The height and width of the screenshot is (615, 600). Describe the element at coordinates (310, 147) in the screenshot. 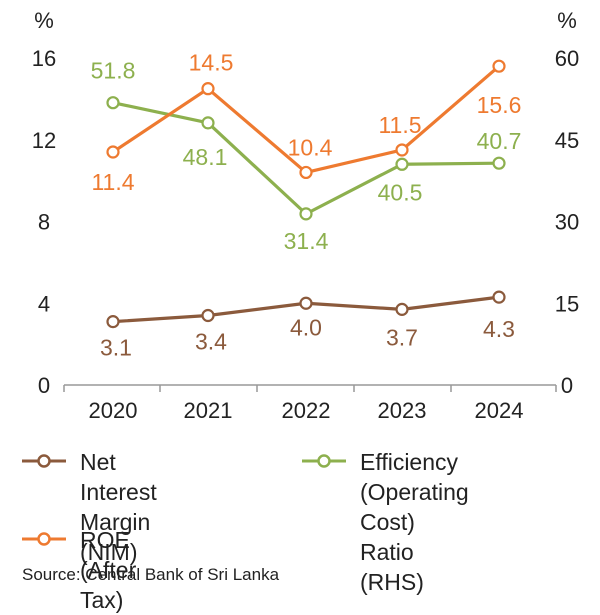

I see `data-label-roe: 10.4` at that location.